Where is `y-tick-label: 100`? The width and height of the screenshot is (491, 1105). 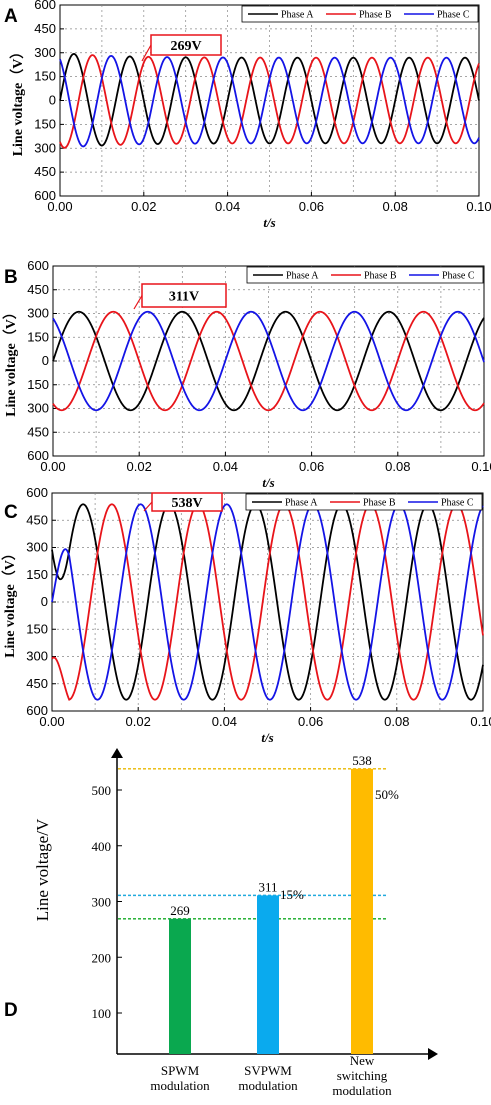 y-tick-label: 100 is located at coordinates (102, 1013).